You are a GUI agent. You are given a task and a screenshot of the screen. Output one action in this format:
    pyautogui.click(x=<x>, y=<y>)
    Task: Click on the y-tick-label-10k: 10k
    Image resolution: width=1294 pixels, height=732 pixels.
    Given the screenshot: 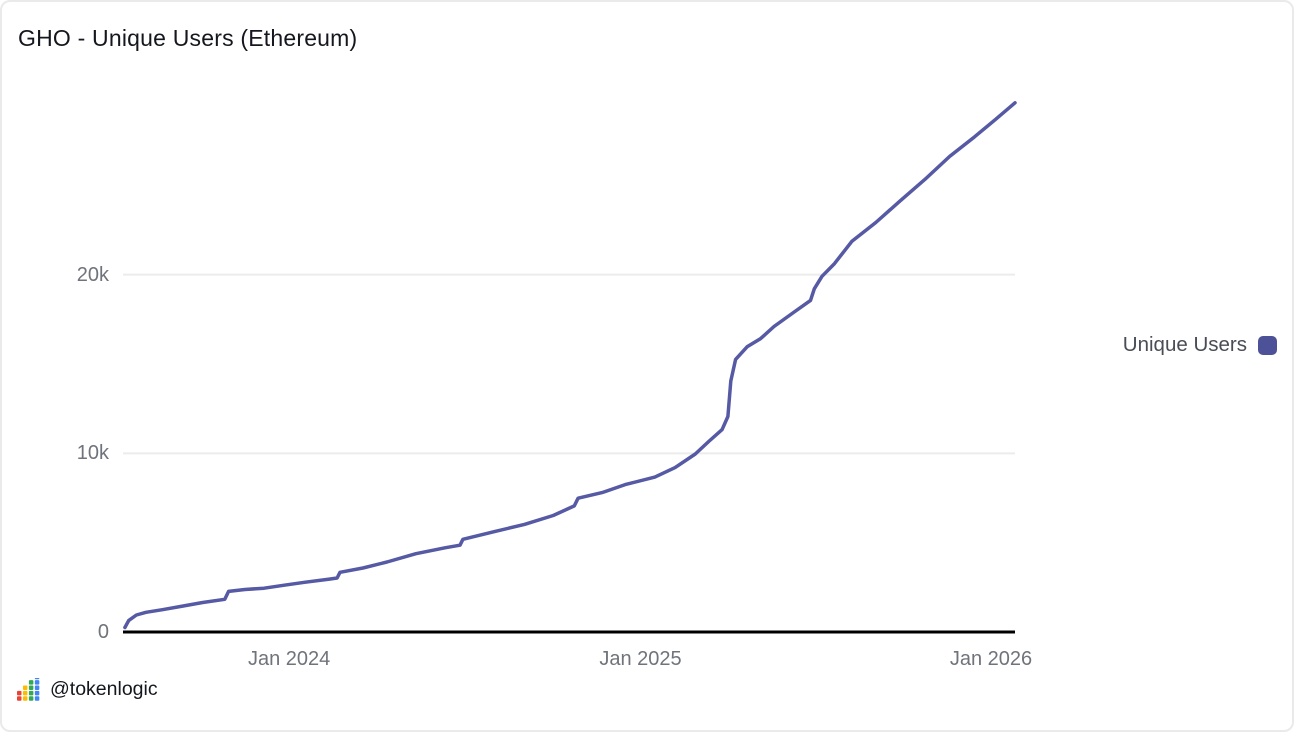 What is the action you would take?
    pyautogui.click(x=92, y=453)
    